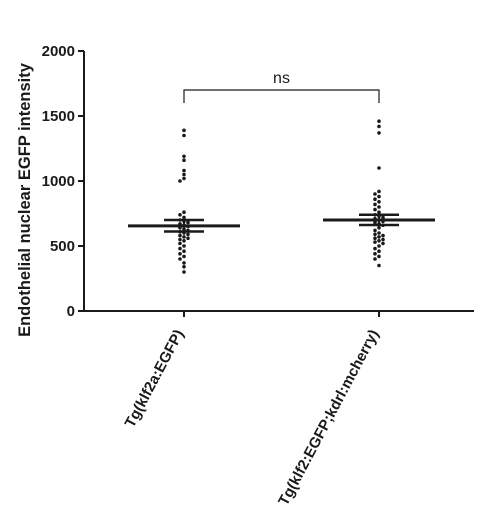 This screenshot has height=522, width=480. Describe the element at coordinates (155, 379) in the screenshot. I see `x-tick-label: Tg(klf2a:EGFP)` at that location.